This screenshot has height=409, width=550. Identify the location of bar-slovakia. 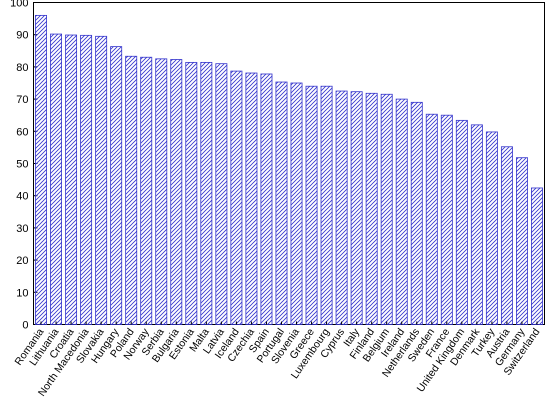
(101, 180).